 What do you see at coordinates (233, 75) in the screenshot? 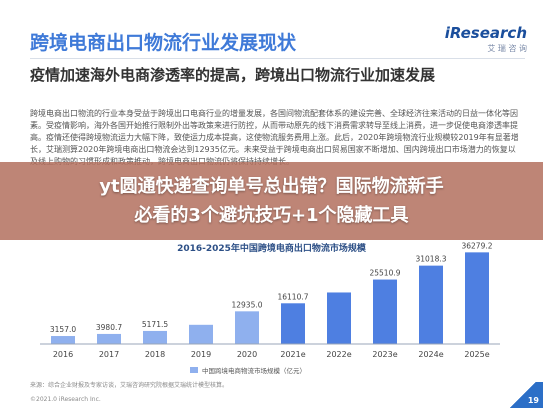
I see `section-subtitle: 疫情加速海外电商渗透率的提高，跨境出口物流行业加速发展` at bounding box center [233, 75].